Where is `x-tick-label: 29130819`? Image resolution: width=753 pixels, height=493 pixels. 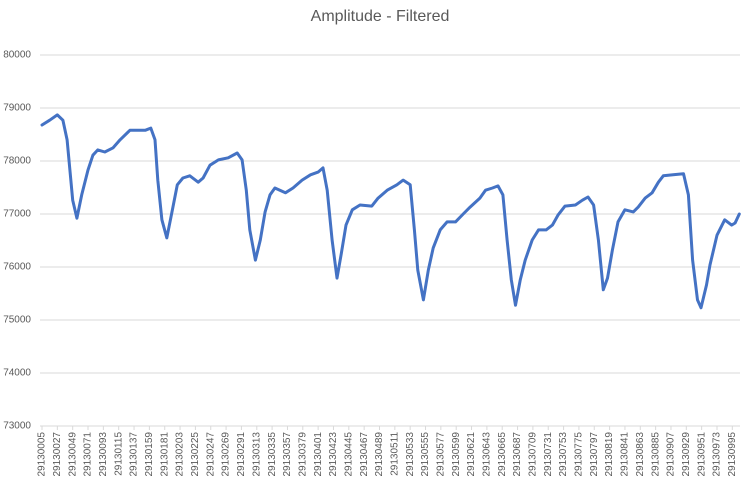 x-tick-label: 29130819 is located at coordinates (609, 454).